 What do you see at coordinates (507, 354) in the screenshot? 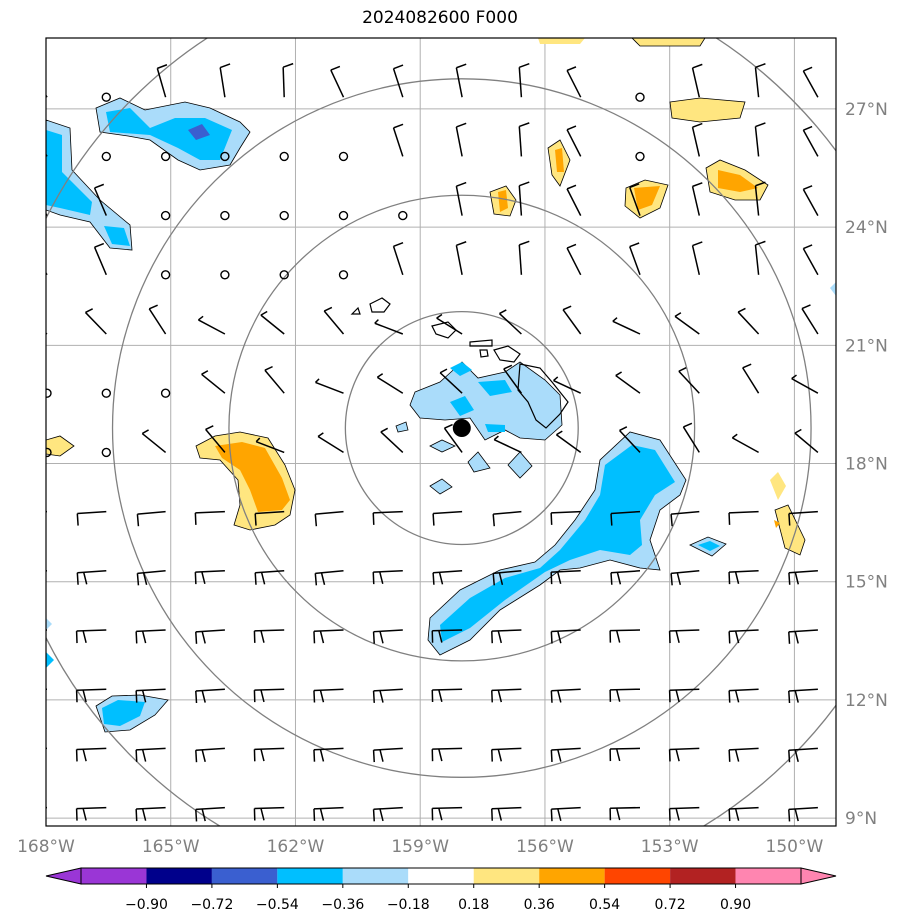
I see `coastline-maui` at bounding box center [507, 354].